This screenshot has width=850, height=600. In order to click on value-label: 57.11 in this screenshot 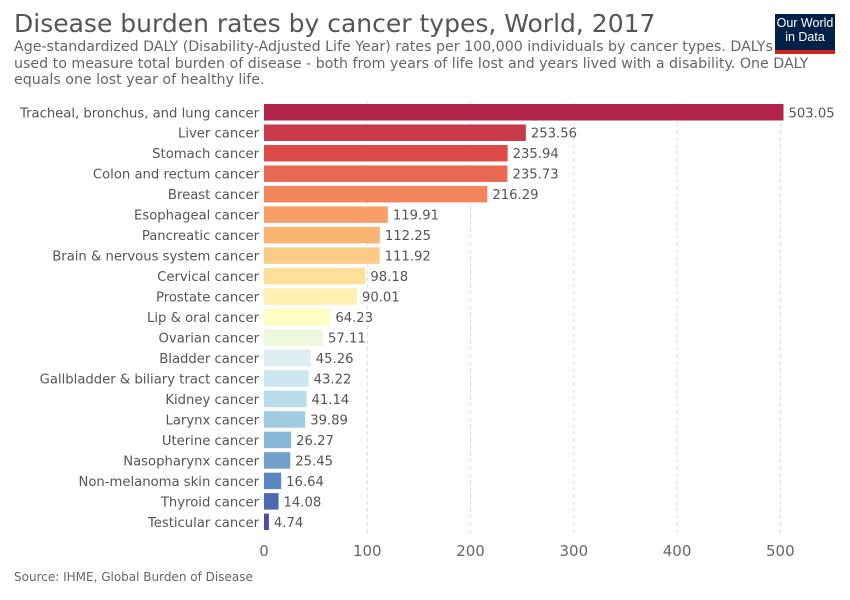, I will do `click(347, 339)`.